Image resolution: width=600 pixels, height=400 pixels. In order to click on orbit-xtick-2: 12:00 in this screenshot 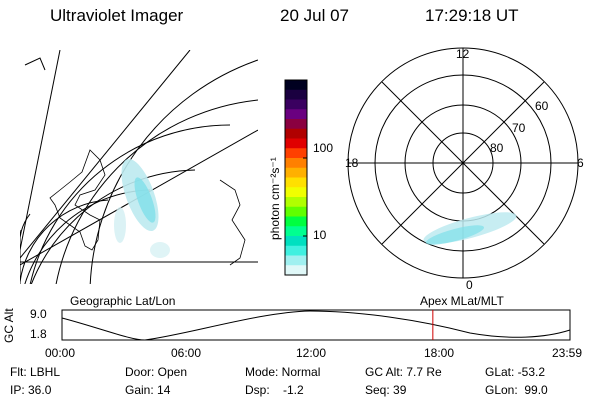, I will do `click(311, 353)`.